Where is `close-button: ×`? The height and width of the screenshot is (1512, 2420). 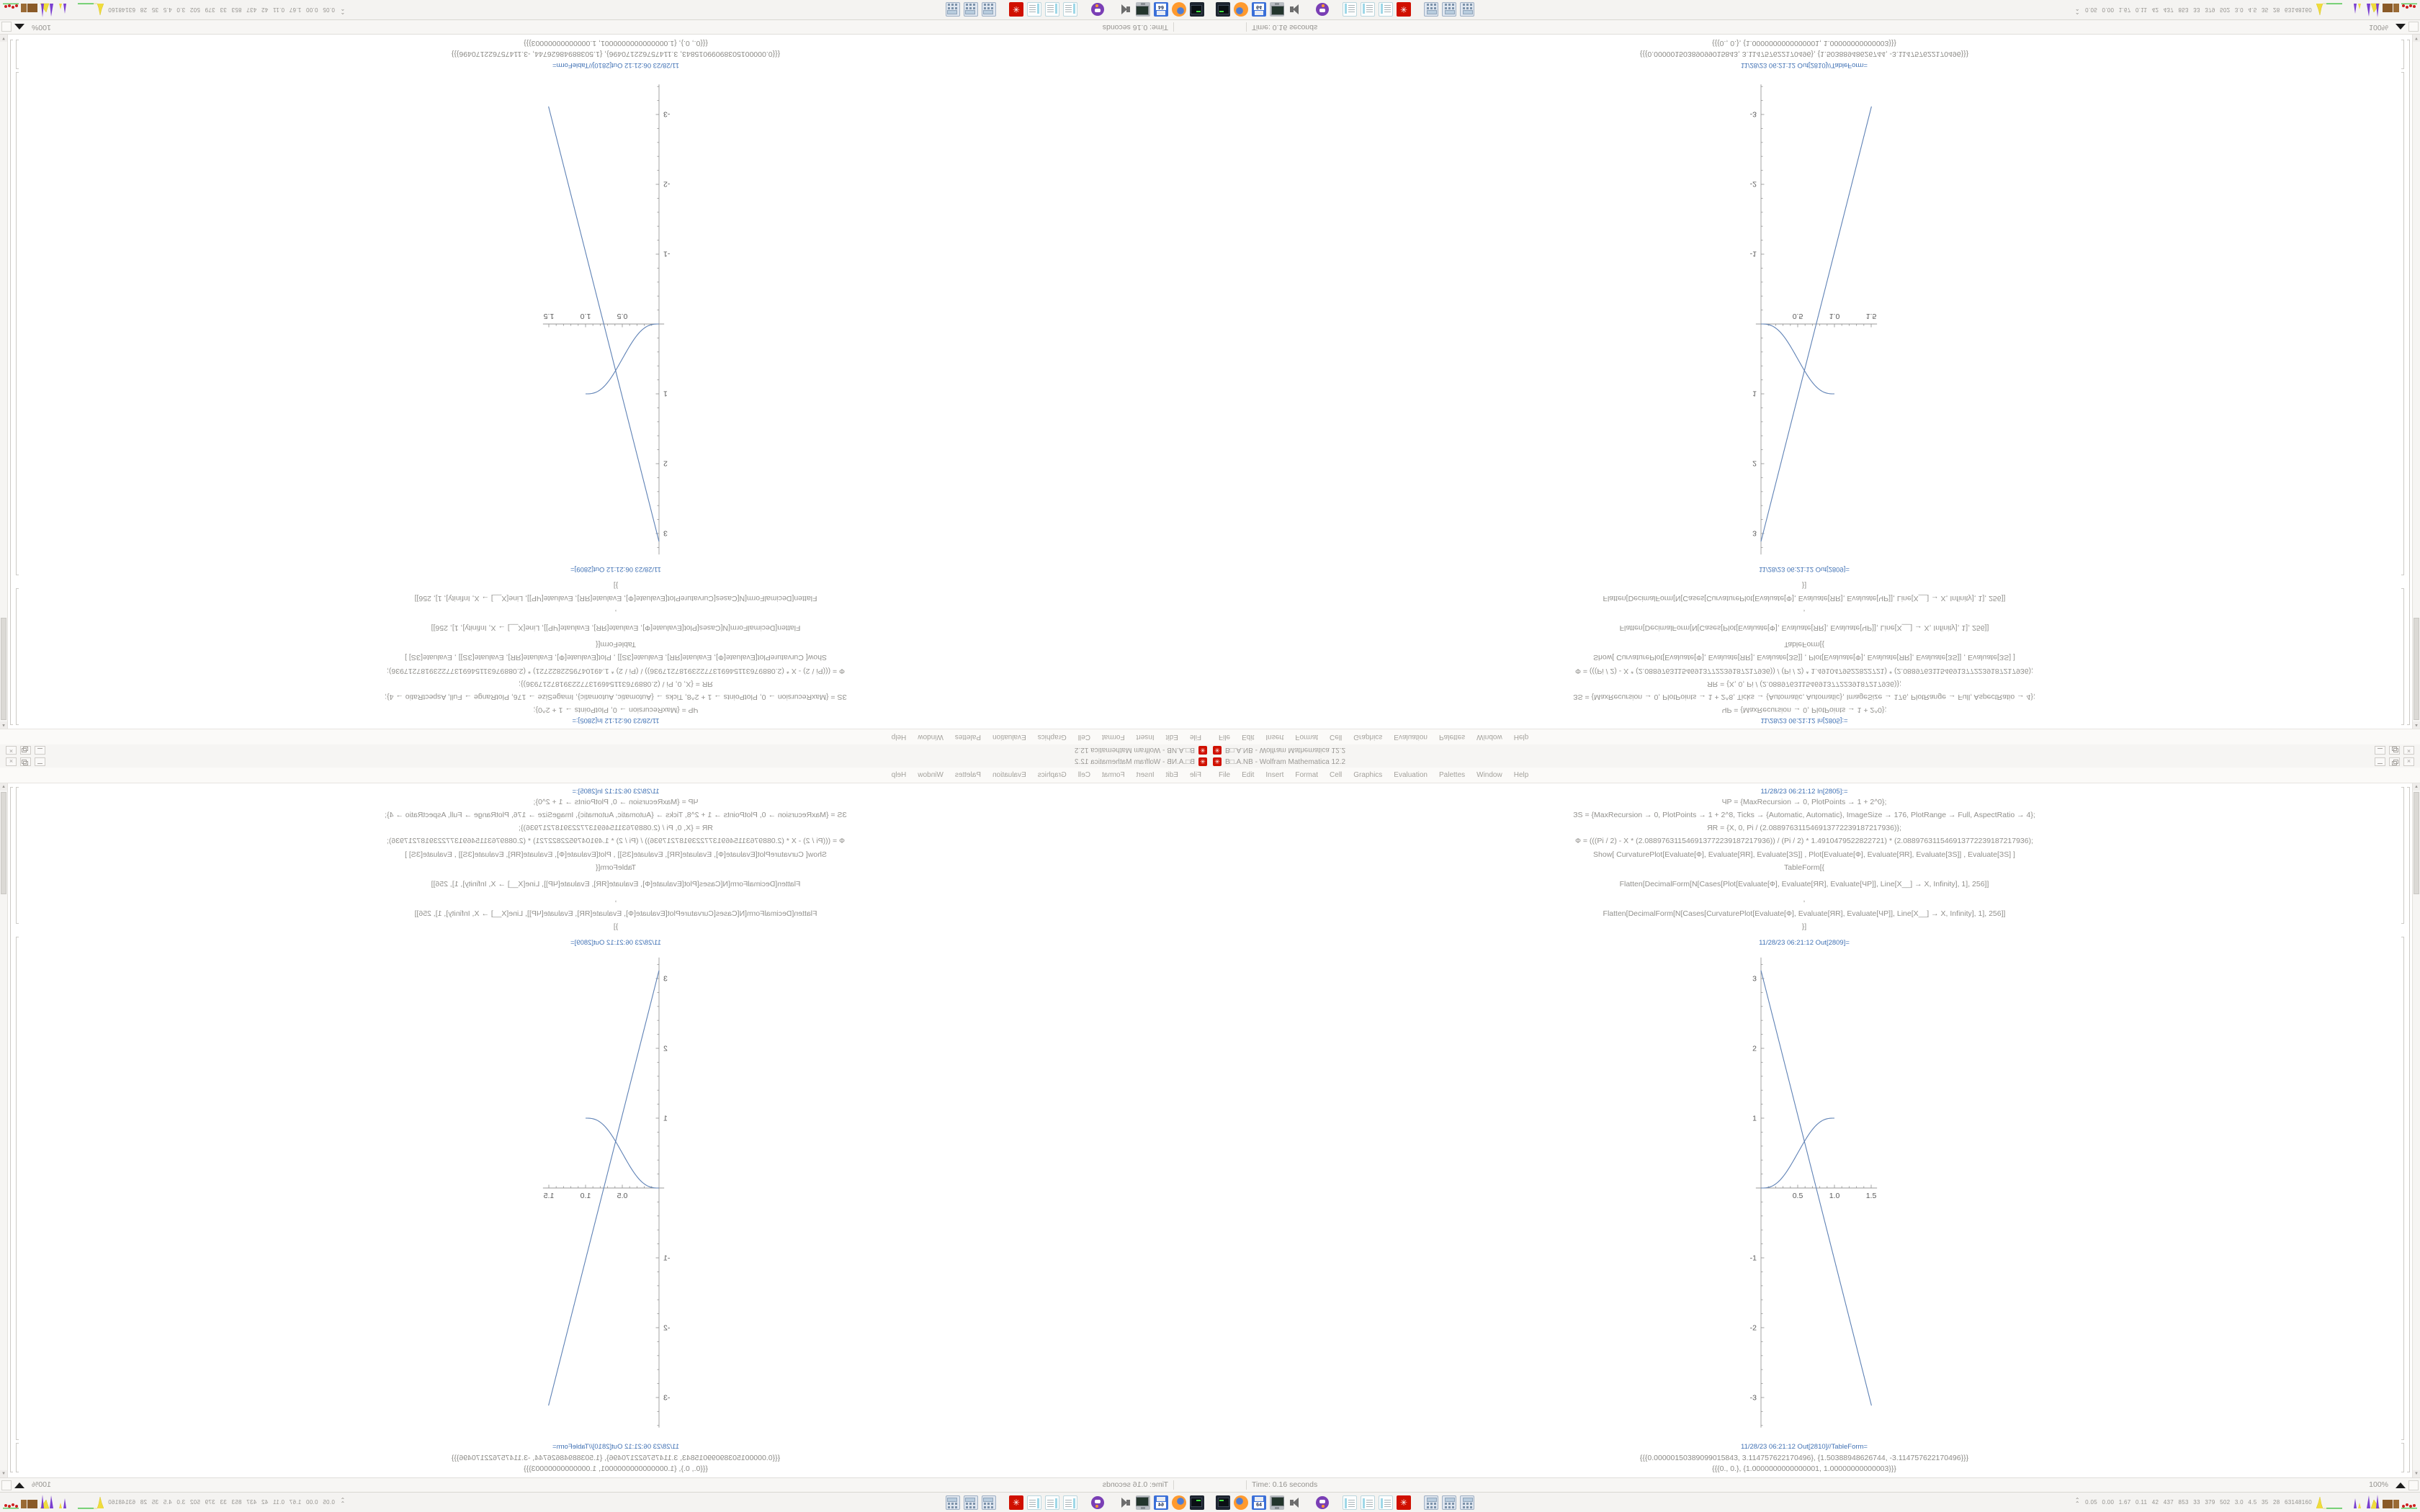
close-button: × is located at coordinates (2408, 750).